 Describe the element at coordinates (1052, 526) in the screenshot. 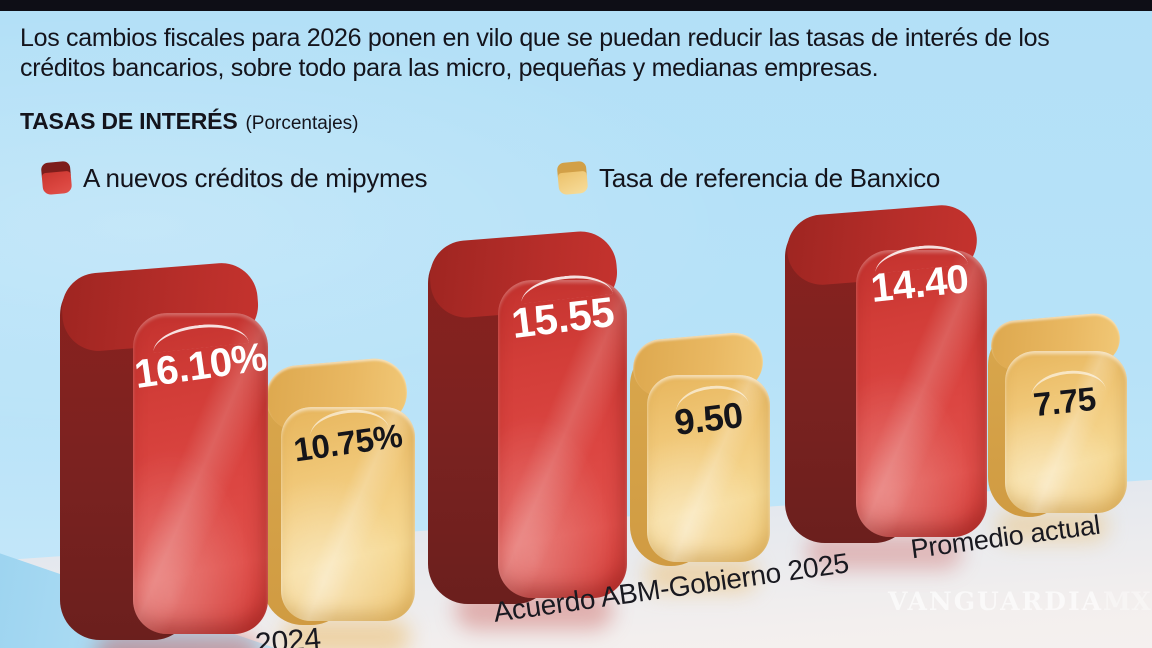

I see `reflection-yellow-promedio` at that location.